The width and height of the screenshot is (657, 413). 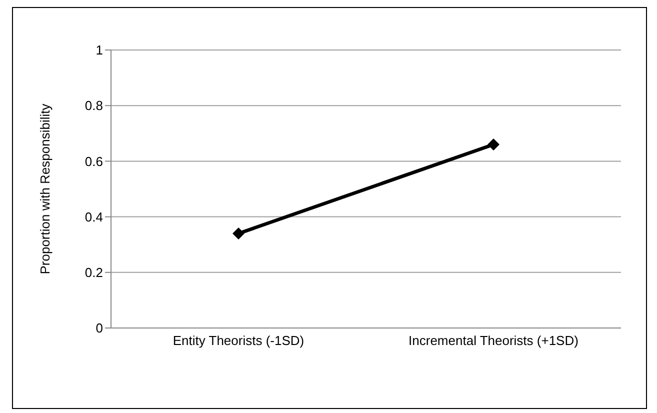 I want to click on y-tick-label: 0.8, so click(x=93, y=106).